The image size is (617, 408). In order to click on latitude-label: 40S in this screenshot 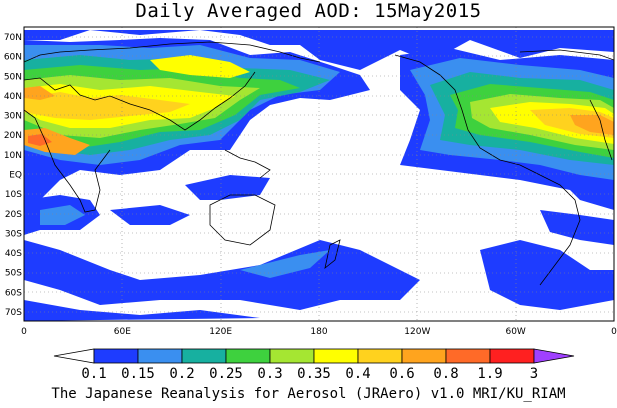, I will do `click(13, 254)`.